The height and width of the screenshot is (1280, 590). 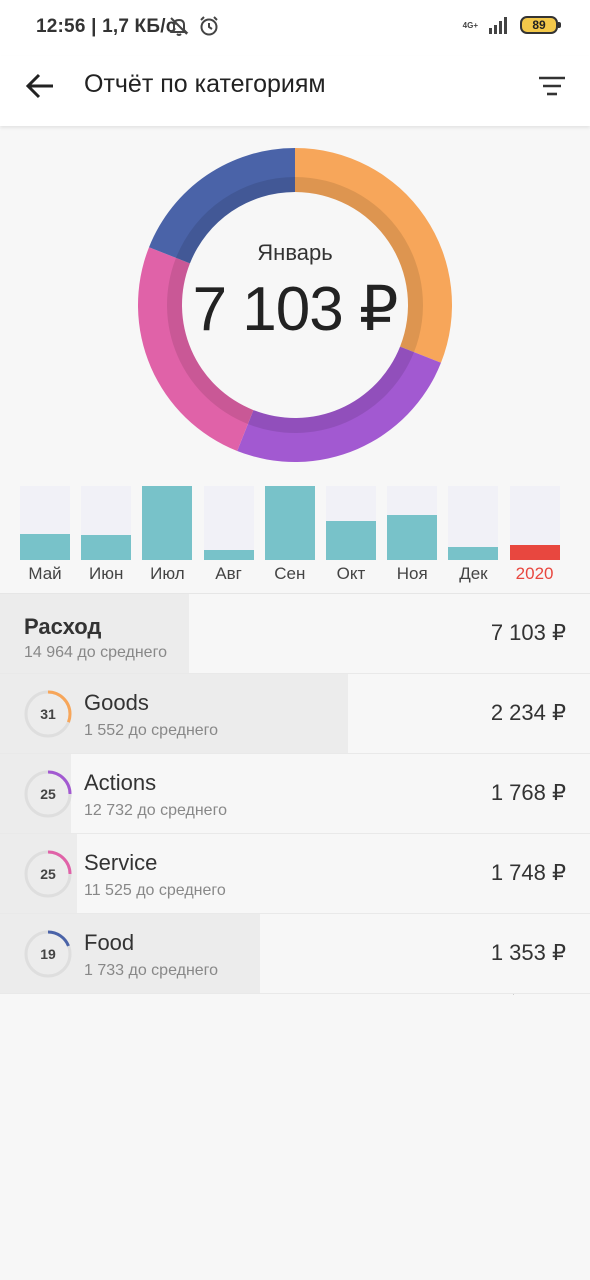 What do you see at coordinates (209, 26) in the screenshot?
I see `alarm-icon` at bounding box center [209, 26].